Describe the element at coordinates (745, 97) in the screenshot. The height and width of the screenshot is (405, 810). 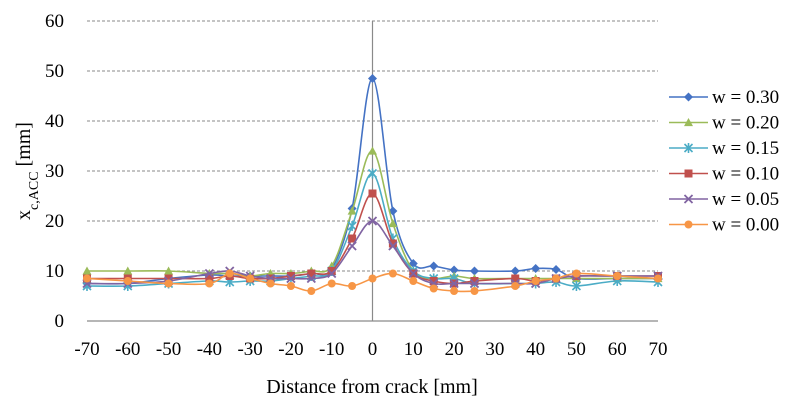
I see `legend-label: w = 0.30` at that location.